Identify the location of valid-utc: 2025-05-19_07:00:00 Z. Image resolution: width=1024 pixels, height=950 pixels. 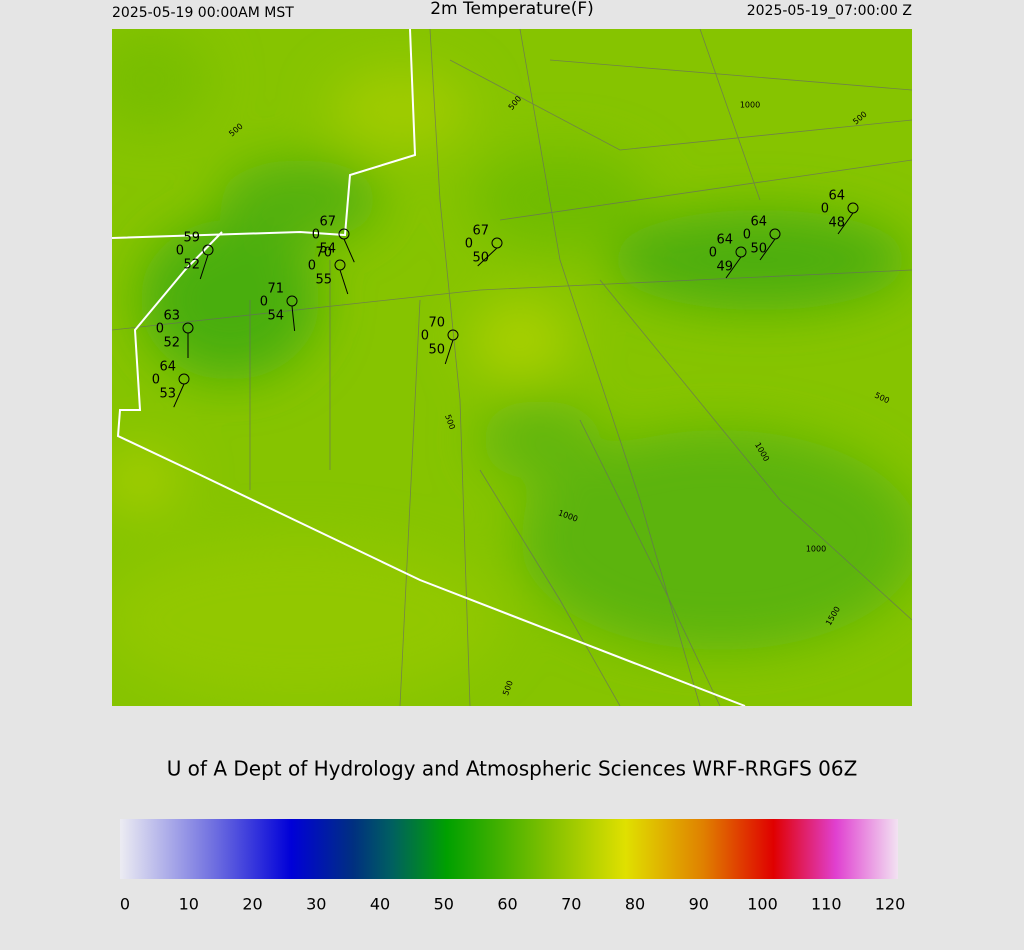
(829, 11).